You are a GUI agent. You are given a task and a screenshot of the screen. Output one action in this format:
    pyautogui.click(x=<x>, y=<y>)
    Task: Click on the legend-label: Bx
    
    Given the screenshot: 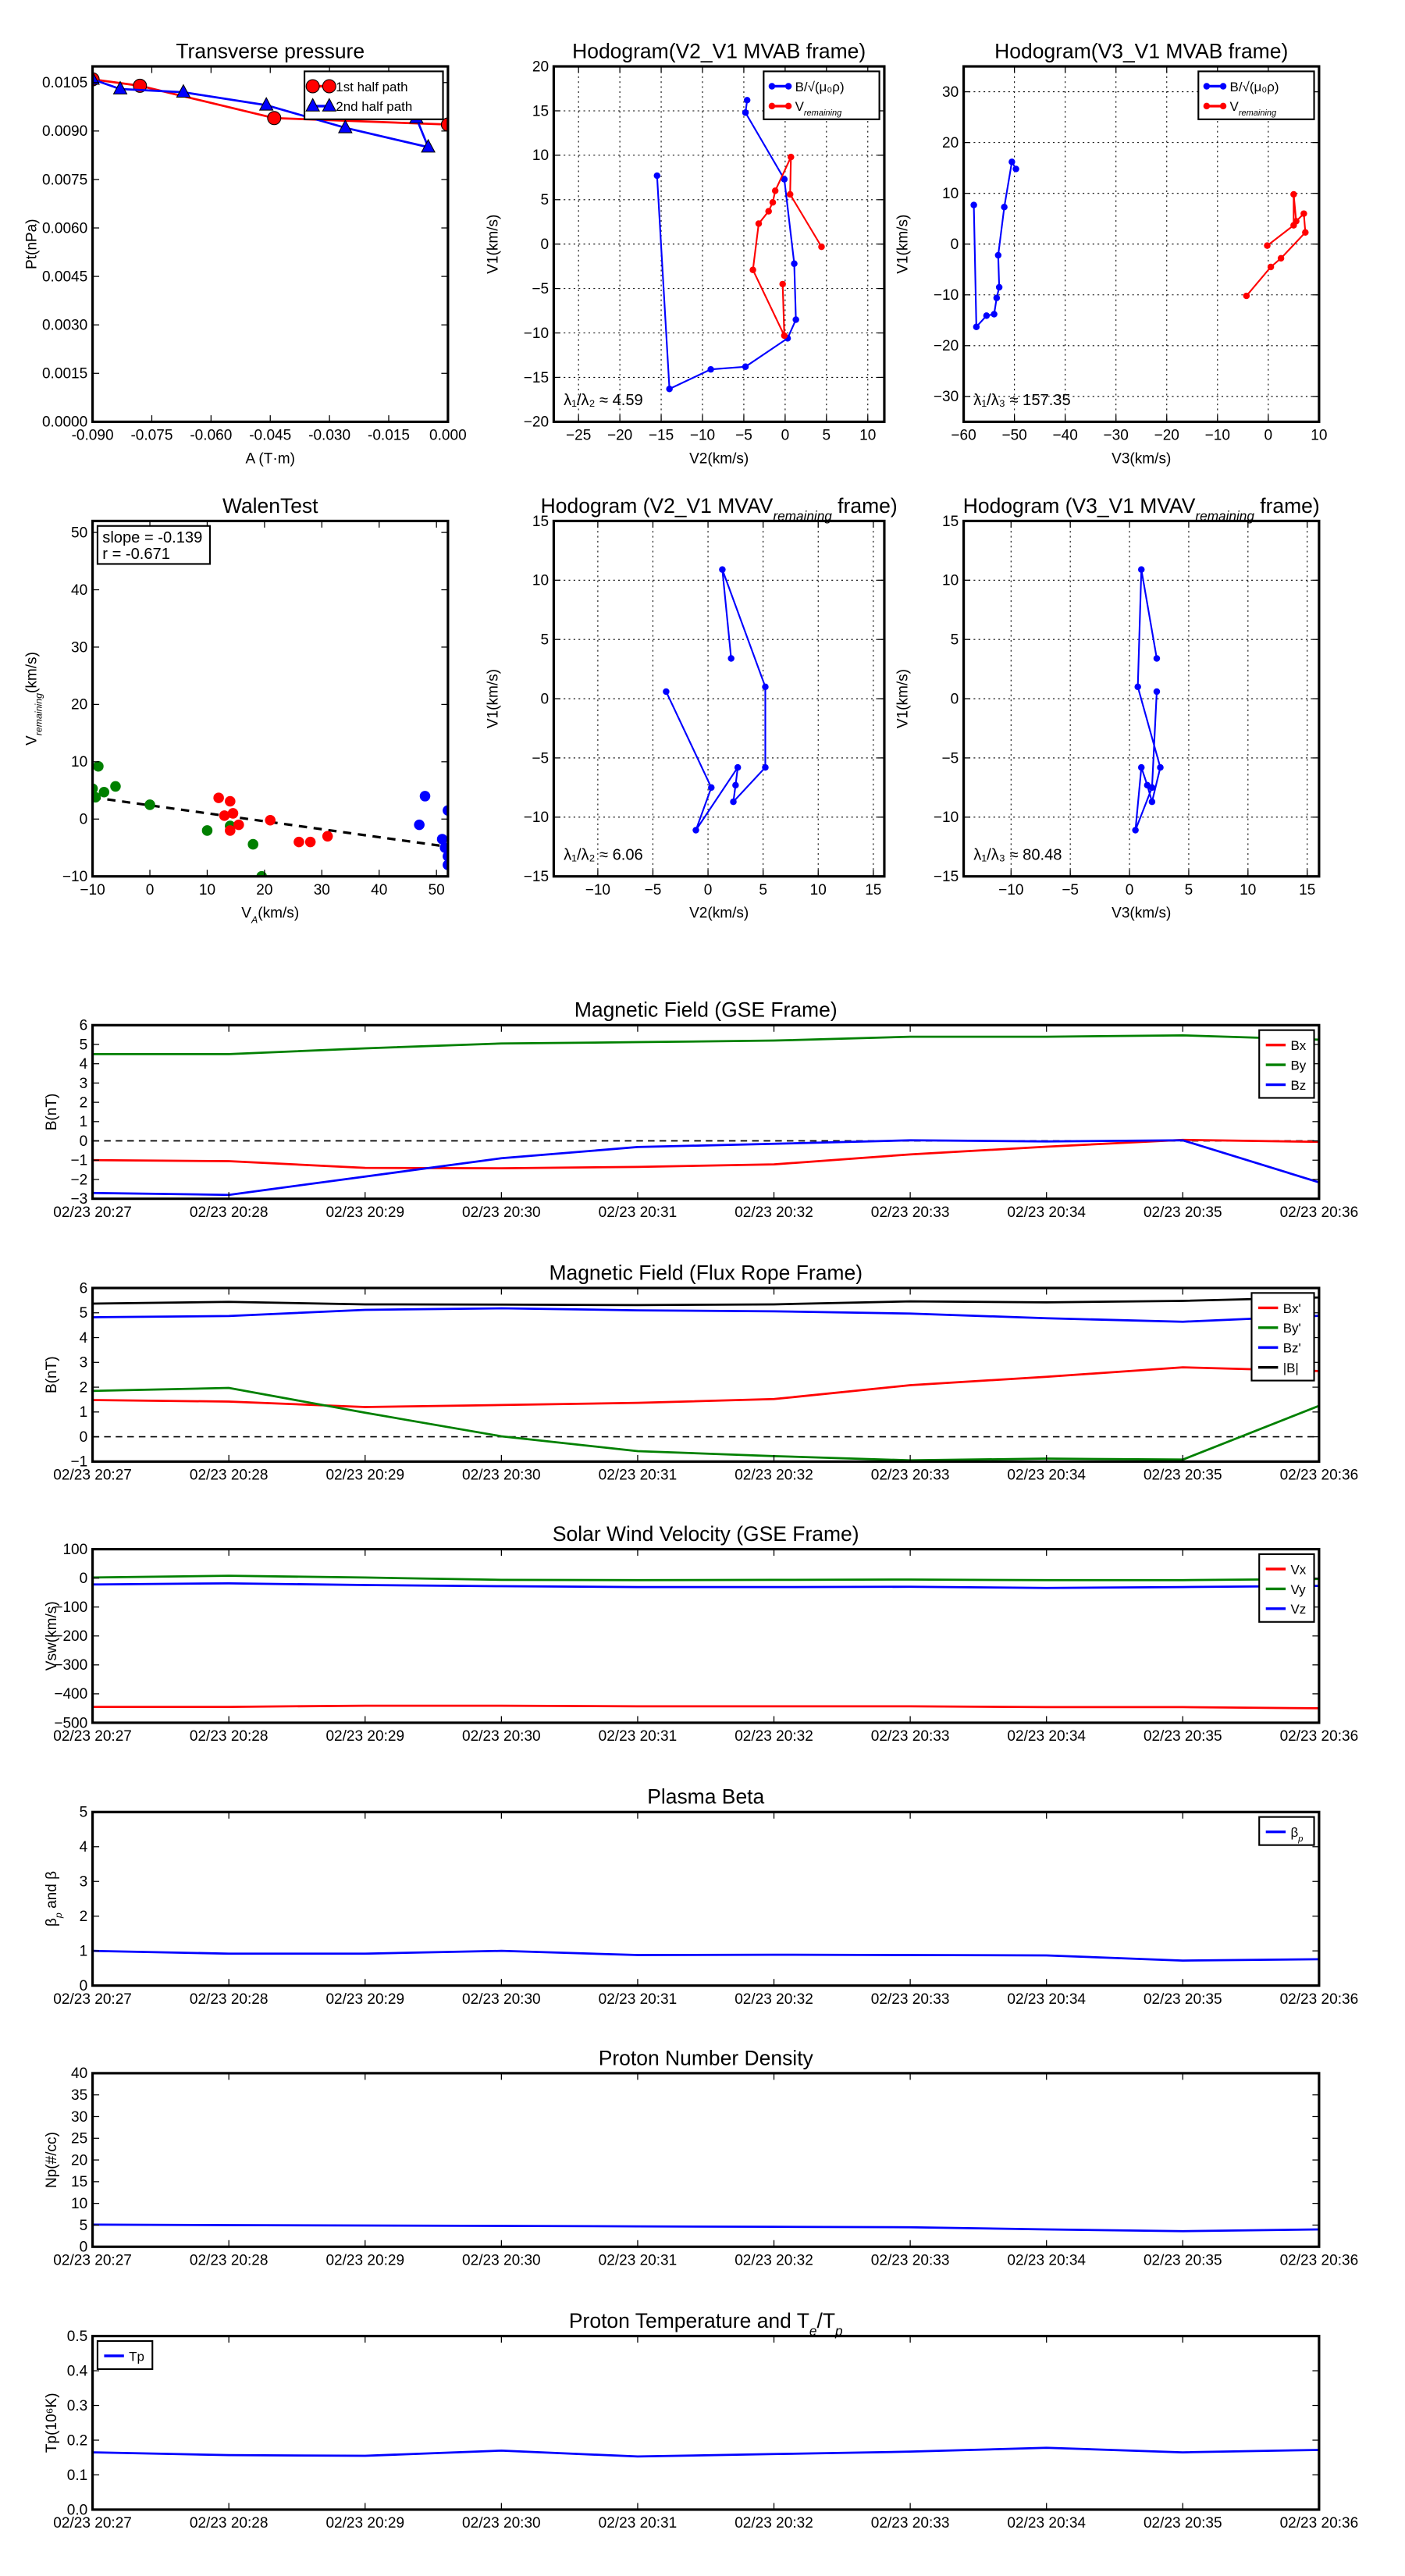 What is the action you would take?
    pyautogui.click(x=1298, y=1045)
    